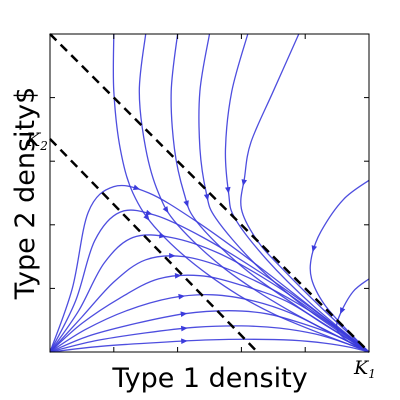 This screenshot has width=400, height=400. I want to click on y-tick-label-sub: 2, so click(43, 146).